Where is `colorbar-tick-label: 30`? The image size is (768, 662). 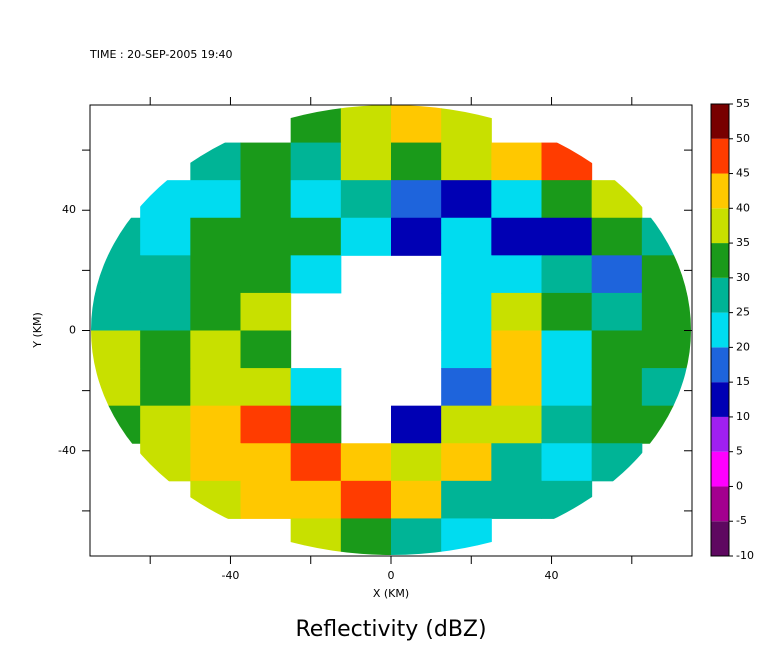 colorbar-tick-label: 30 is located at coordinates (743, 277).